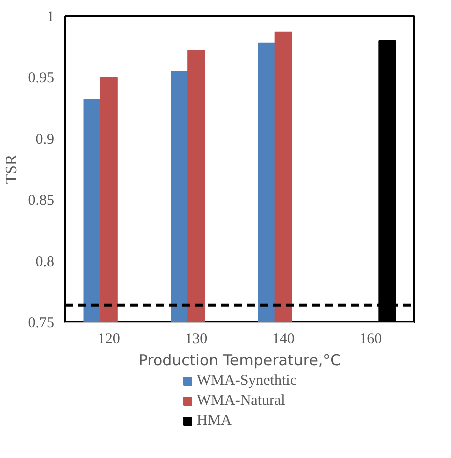 The image size is (451, 458). Describe the element at coordinates (45, 140) in the screenshot. I see `y-tick-label: 0.9` at that location.